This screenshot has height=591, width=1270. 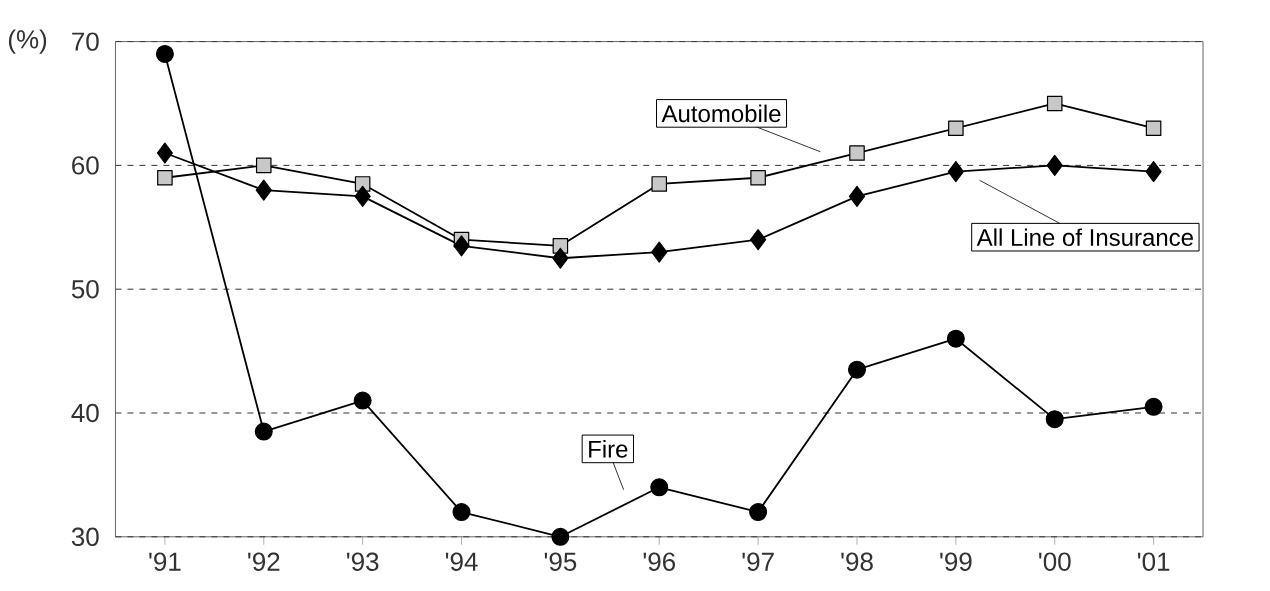 What do you see at coordinates (264, 562) in the screenshot?
I see `x-tick-label: '92` at bounding box center [264, 562].